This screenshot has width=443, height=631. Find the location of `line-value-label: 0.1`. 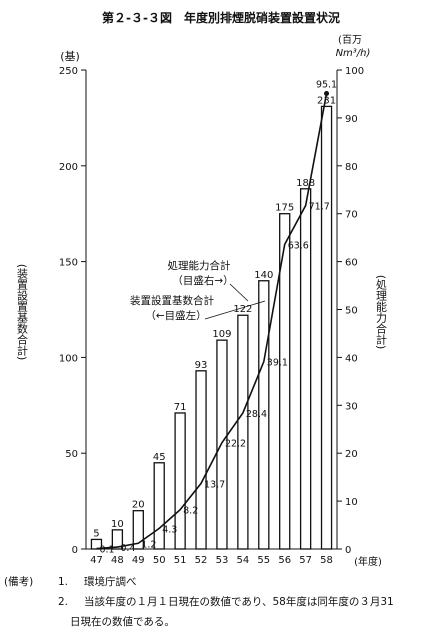

line-value-label: 0.1 is located at coordinates (106, 550).